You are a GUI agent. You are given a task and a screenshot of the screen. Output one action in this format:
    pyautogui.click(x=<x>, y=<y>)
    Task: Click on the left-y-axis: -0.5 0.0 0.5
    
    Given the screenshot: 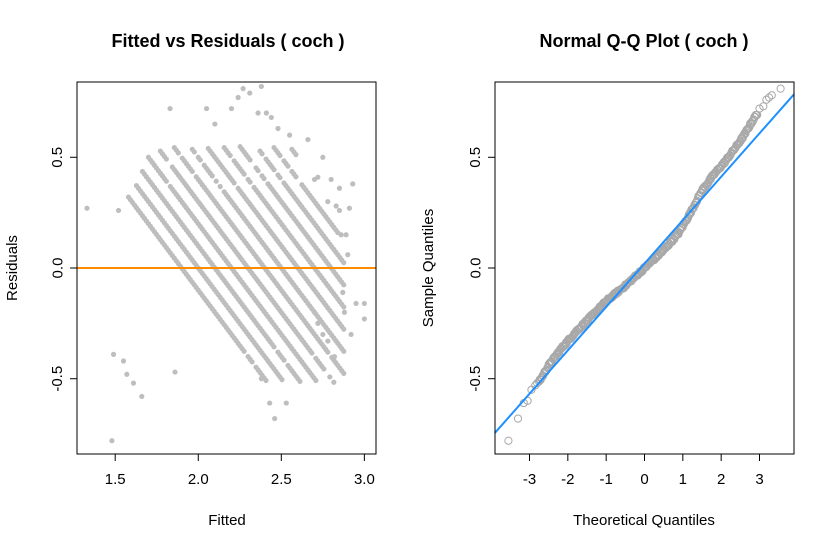 What is the action you would take?
    pyautogui.click(x=63, y=269)
    